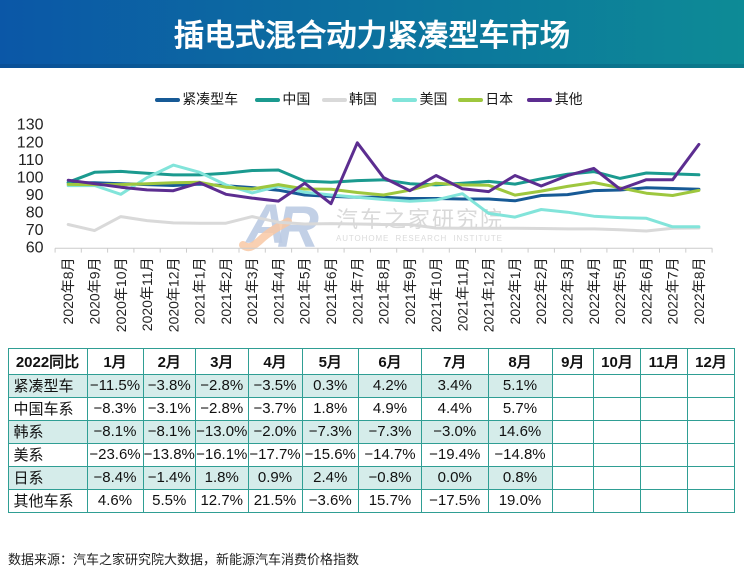 This screenshot has width=744, height=578. Describe the element at coordinates (147, 295) in the screenshot. I see `svg-text: 2020年11月` at that location.